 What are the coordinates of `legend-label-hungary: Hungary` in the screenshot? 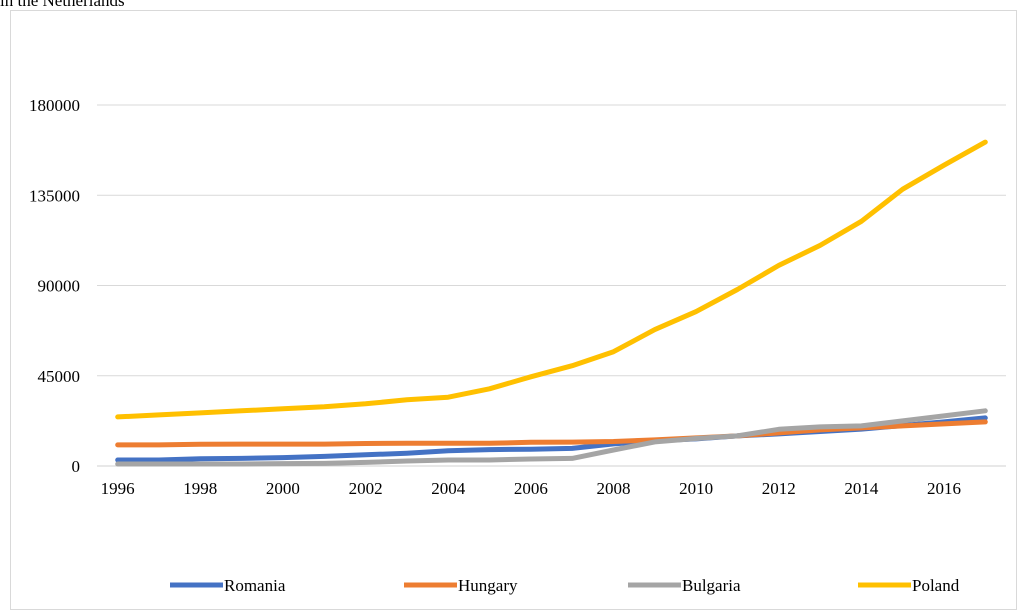 It's located at (488, 585).